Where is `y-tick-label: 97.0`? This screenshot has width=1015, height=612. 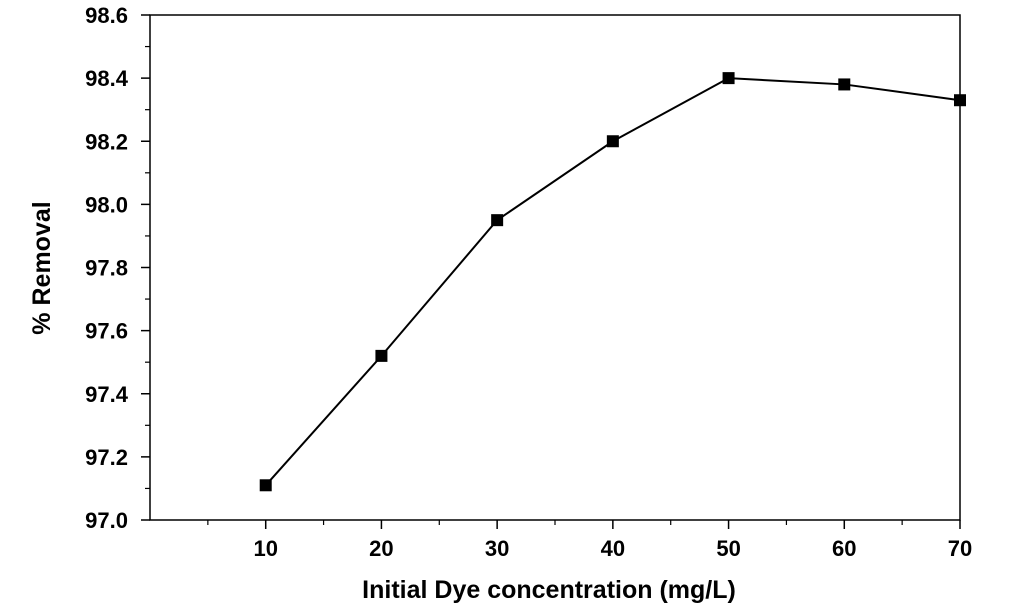
y-tick-label: 97.0 is located at coordinates (106, 520).